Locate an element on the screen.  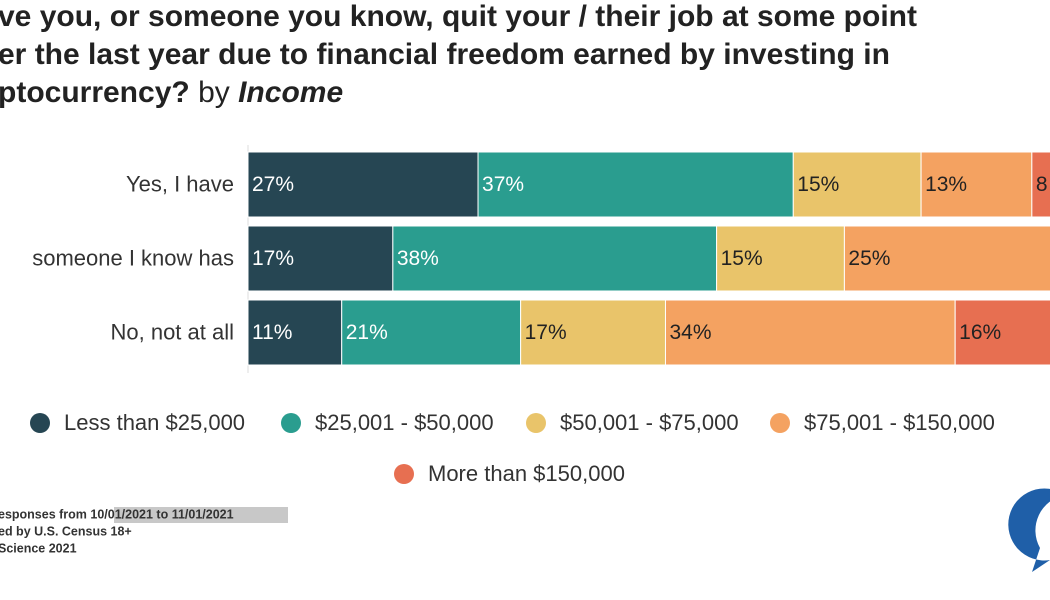
data-label: 37% is located at coordinates (503, 184).